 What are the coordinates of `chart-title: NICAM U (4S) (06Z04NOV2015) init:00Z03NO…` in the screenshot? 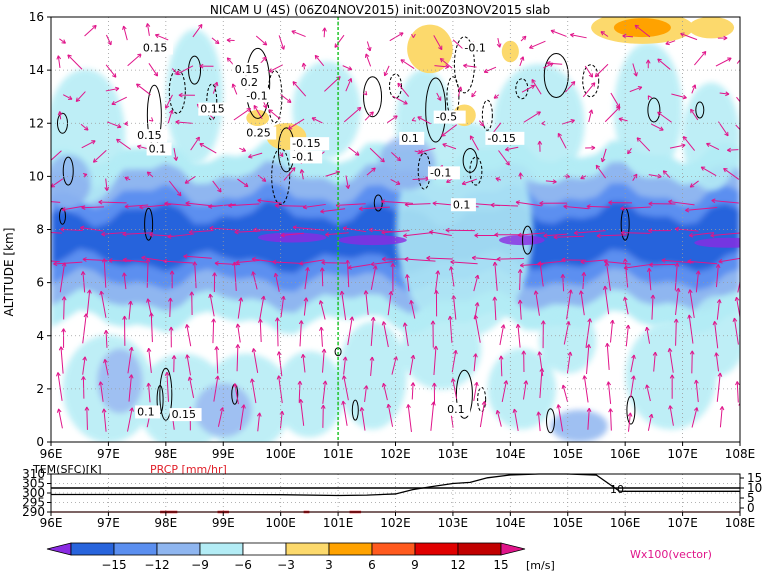 It's located at (380, 10).